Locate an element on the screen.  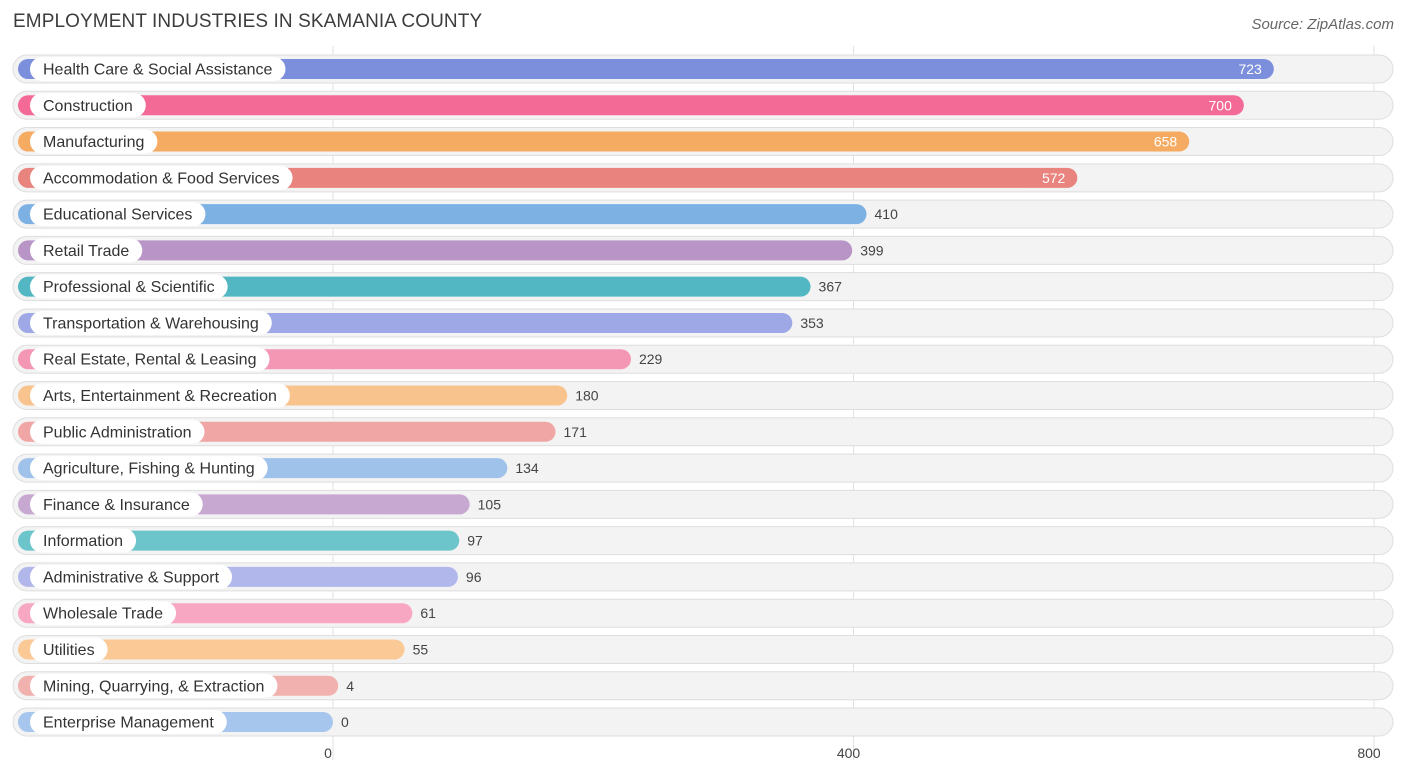
value-label: 0 is located at coordinates (345, 722).